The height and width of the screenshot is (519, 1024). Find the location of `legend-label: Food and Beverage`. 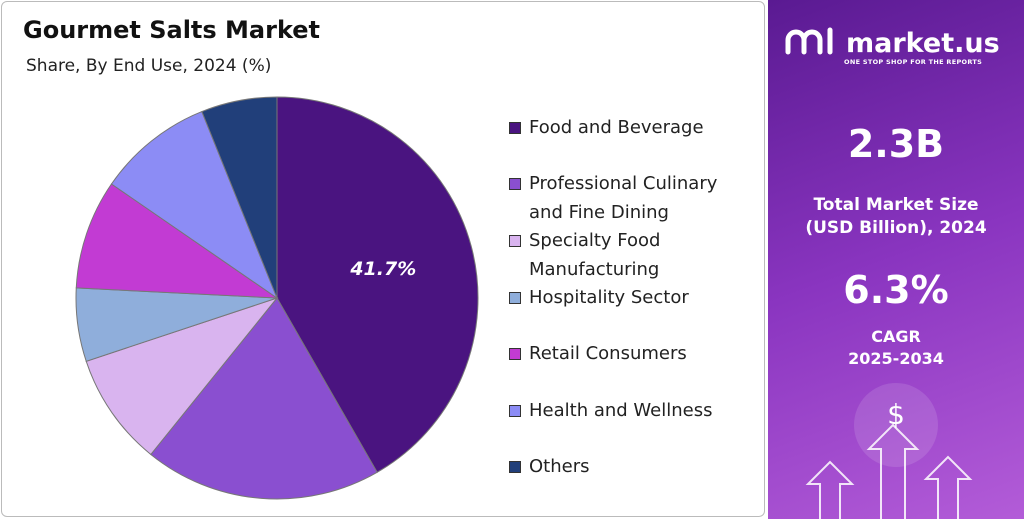

legend-label: Food and Beverage is located at coordinates (616, 127).